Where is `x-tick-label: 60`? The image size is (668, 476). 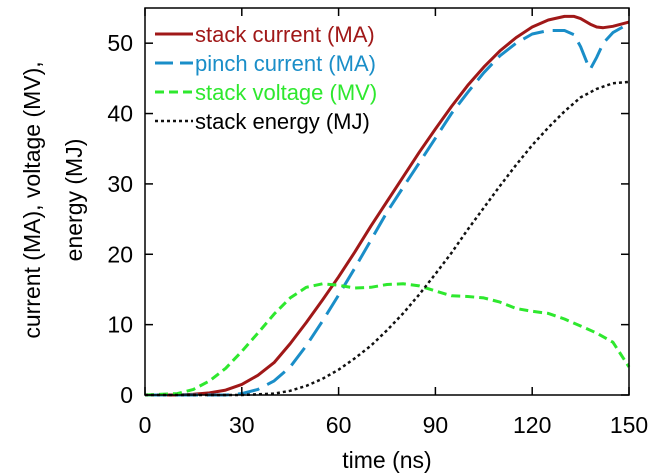 x-tick-label: 60 is located at coordinates (339, 425).